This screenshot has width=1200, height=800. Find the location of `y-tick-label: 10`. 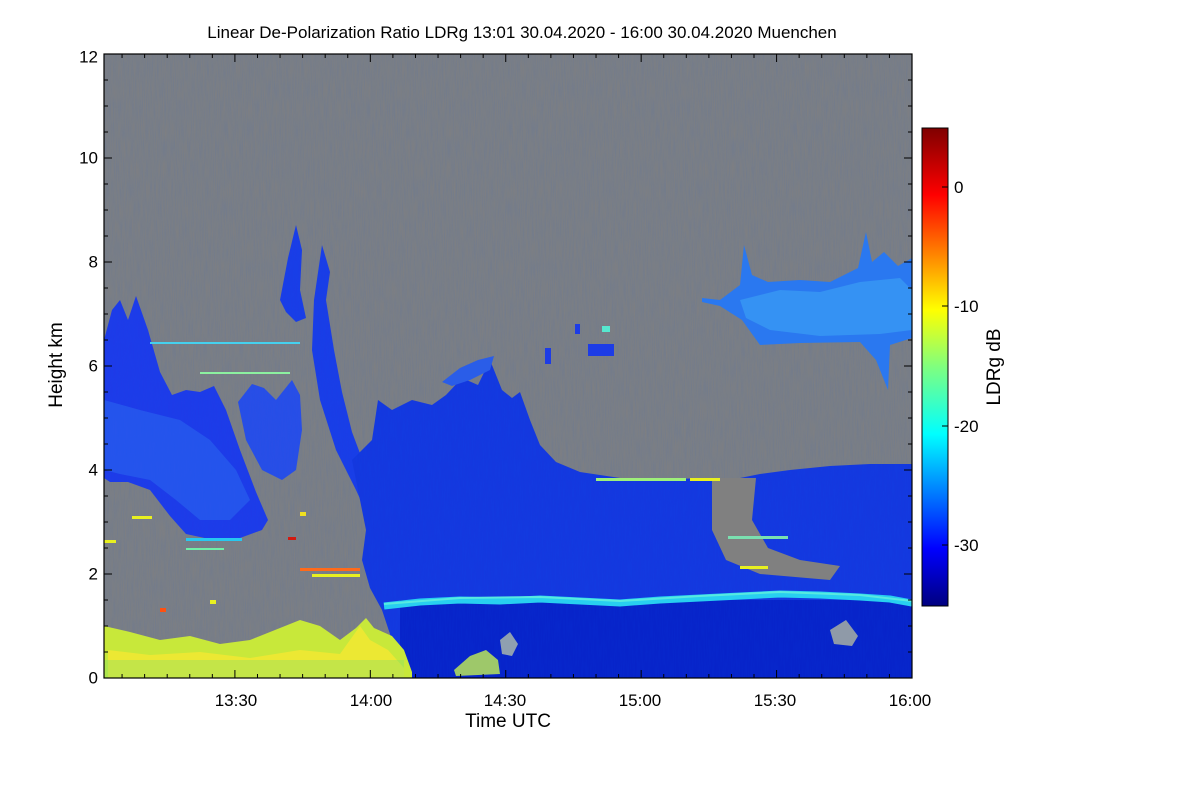

y-tick-label: 10 is located at coordinates (88, 157).